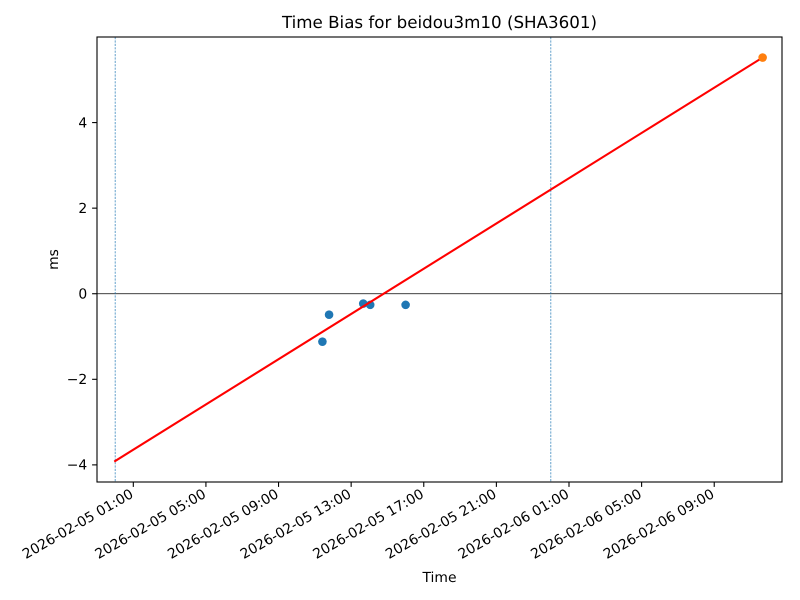 The width and height of the screenshot is (800, 600). Describe the element at coordinates (83, 209) in the screenshot. I see `y-tick-label: 2` at that location.